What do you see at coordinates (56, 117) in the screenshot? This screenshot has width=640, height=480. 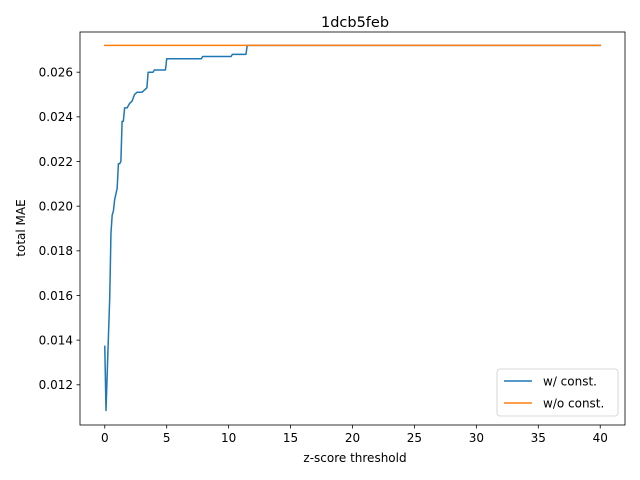 I see `y-tick-label: 0.024` at bounding box center [56, 117].